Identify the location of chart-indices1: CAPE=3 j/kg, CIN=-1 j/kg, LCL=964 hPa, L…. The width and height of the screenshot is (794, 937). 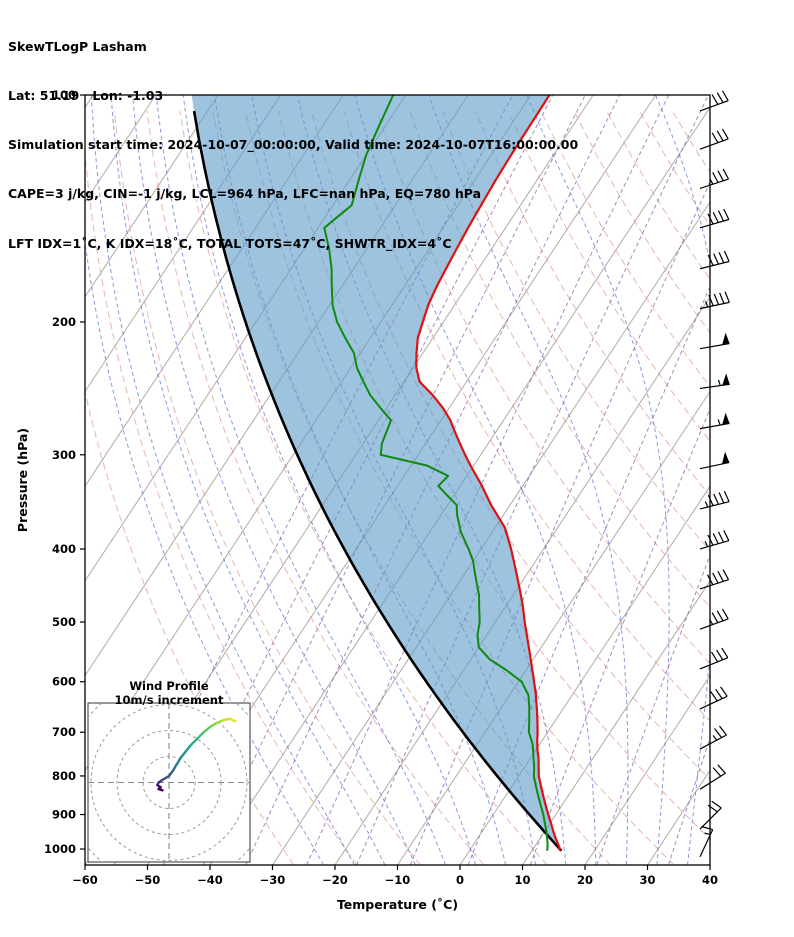
(245, 194).